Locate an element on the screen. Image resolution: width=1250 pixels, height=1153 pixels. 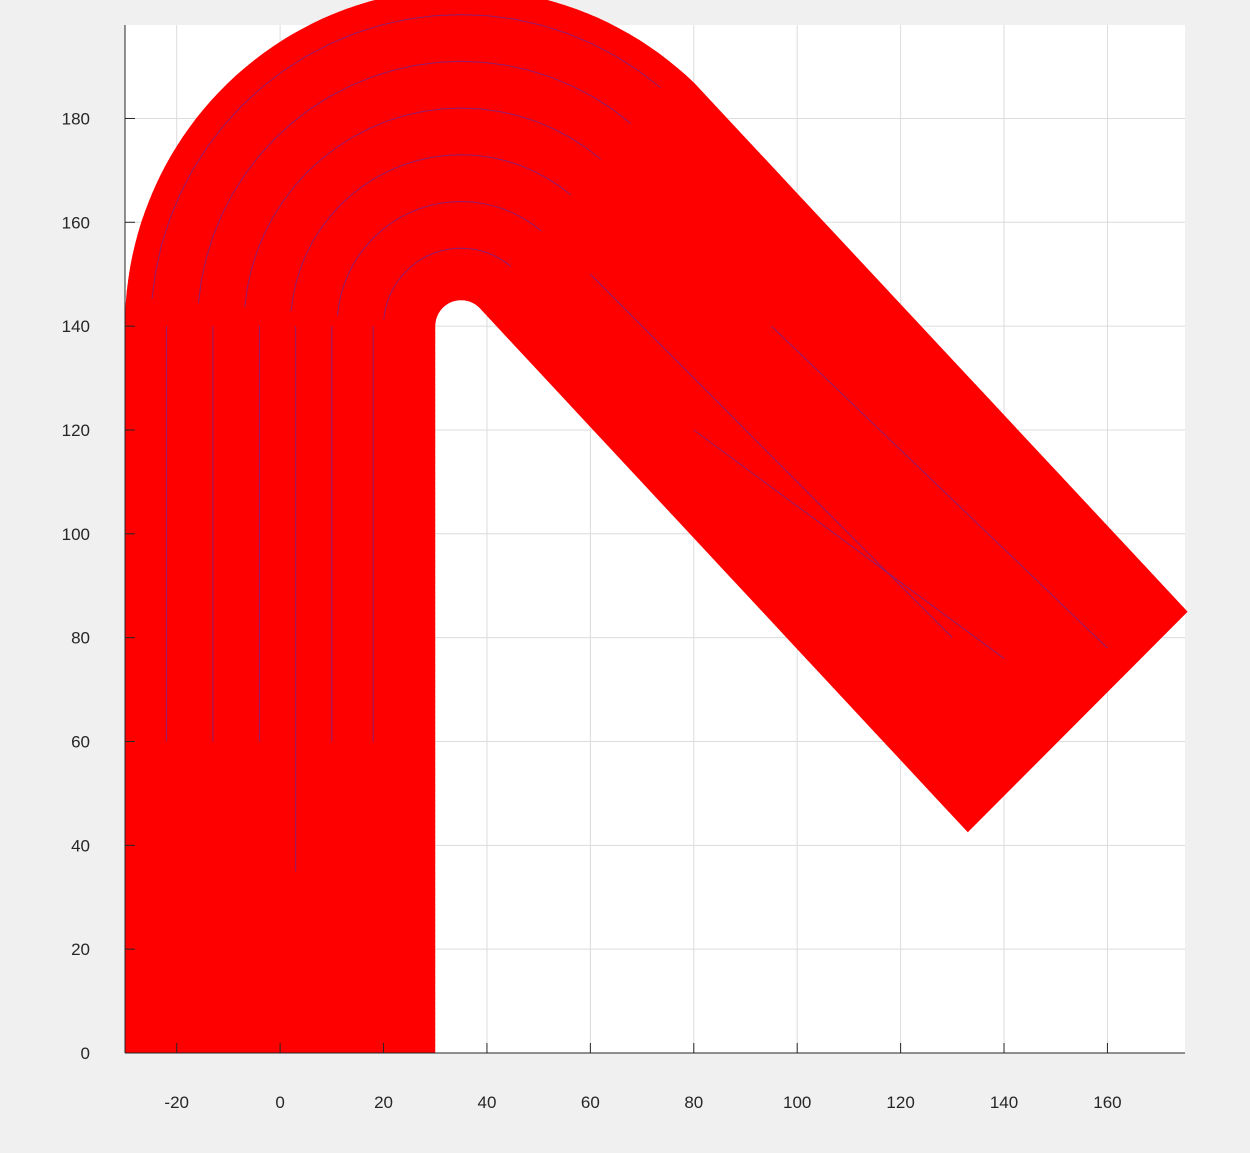
y-tick-label: 140 is located at coordinates (76, 326).